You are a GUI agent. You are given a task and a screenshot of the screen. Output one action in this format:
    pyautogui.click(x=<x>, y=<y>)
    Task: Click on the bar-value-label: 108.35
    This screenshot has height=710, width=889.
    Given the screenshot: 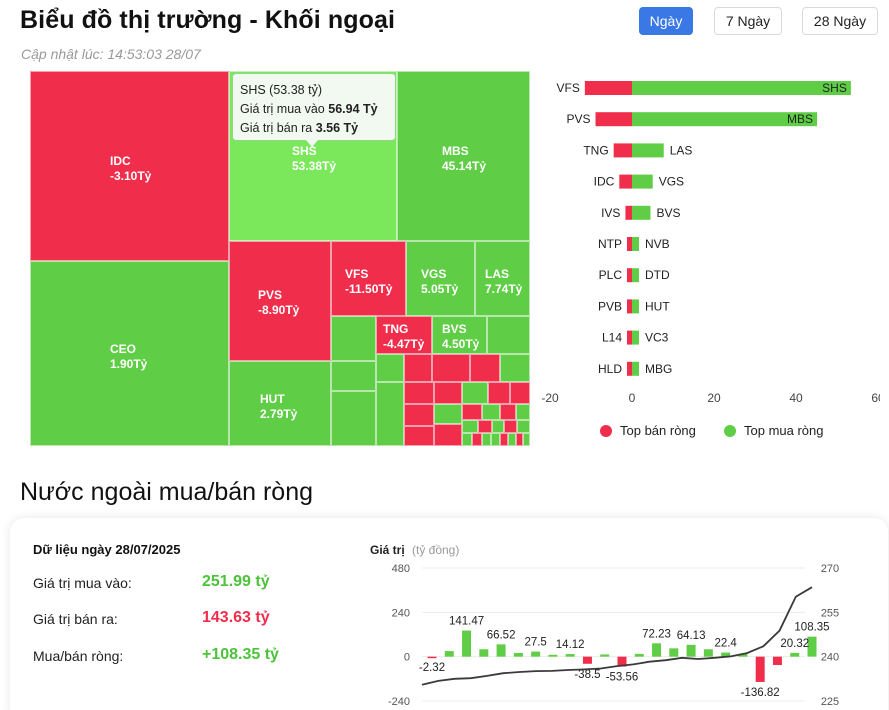 What is the action you would take?
    pyautogui.click(x=811, y=628)
    